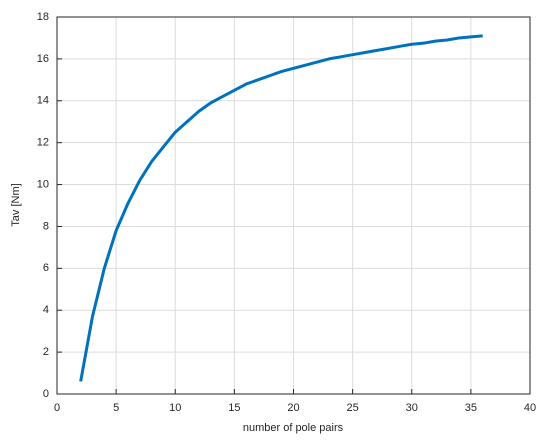 The image size is (550, 442). I want to click on y-axis-label: Tav [Nm], so click(16, 204).